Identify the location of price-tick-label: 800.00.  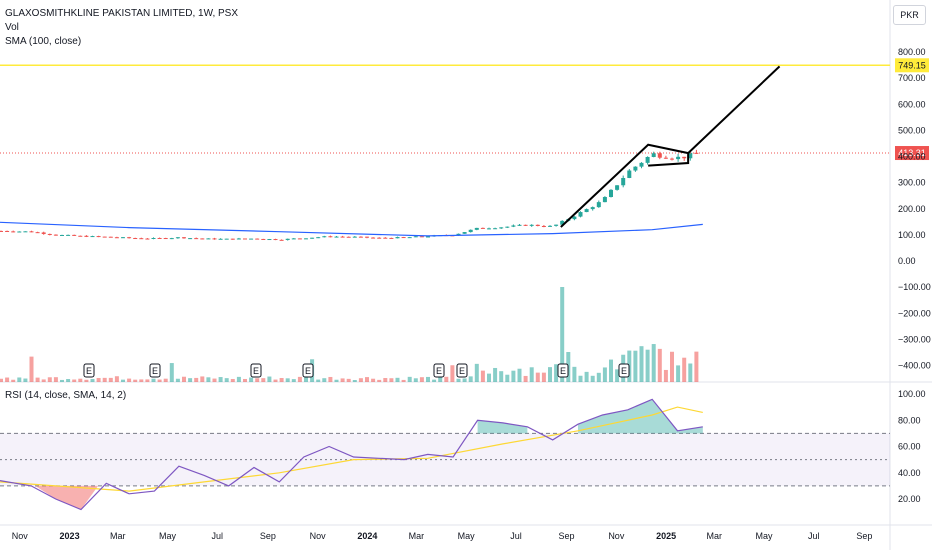
(912, 52).